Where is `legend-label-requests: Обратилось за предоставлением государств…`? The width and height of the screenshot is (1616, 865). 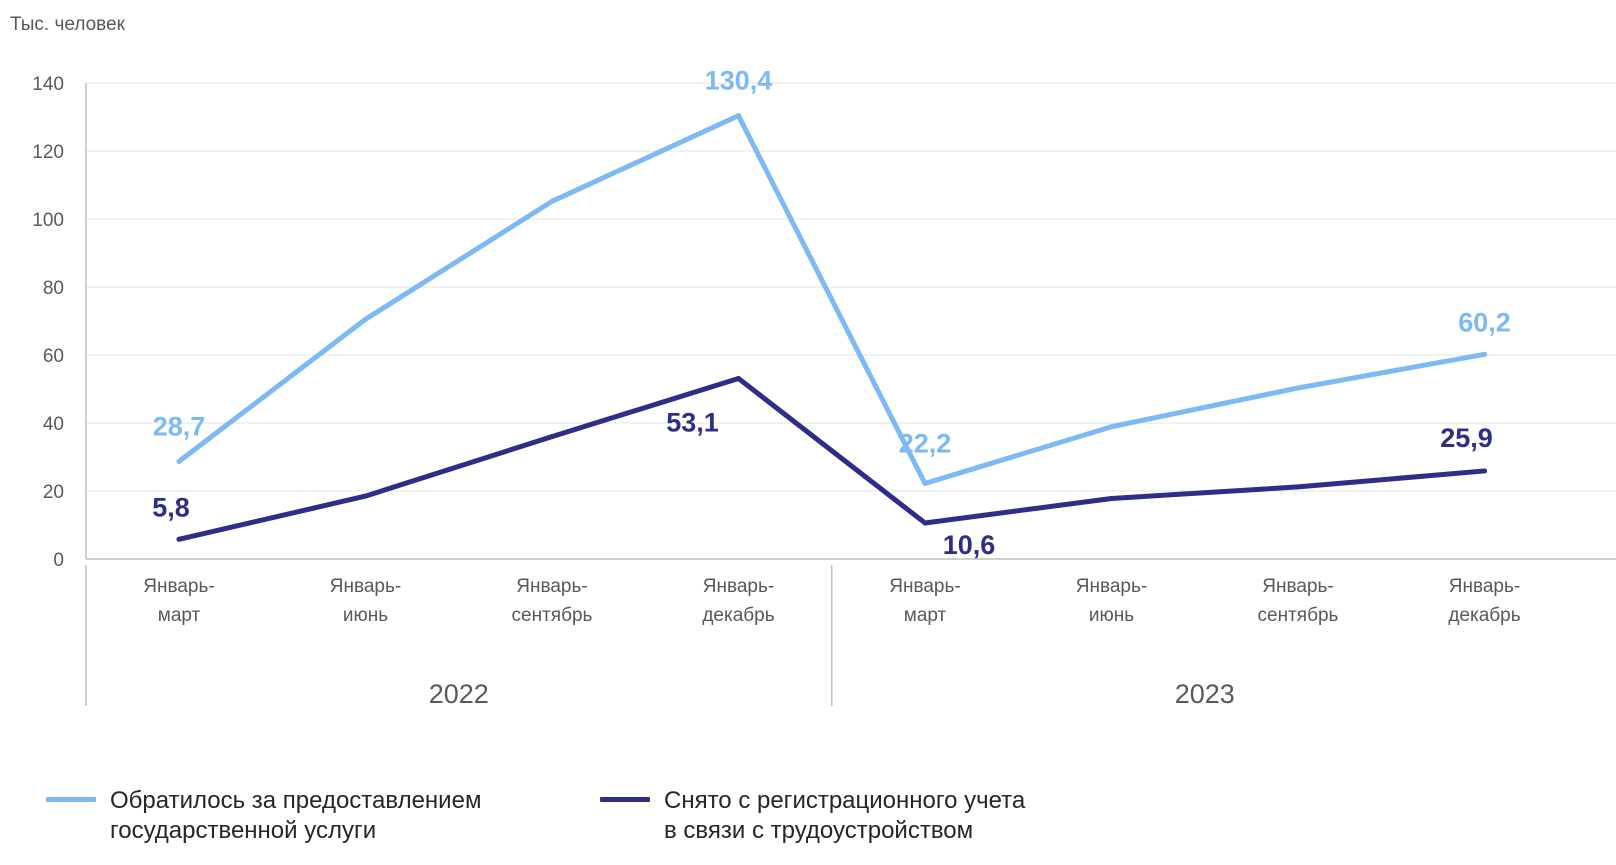 legend-label-requests: Обратилось за предоставлением государств… is located at coordinates (296, 815).